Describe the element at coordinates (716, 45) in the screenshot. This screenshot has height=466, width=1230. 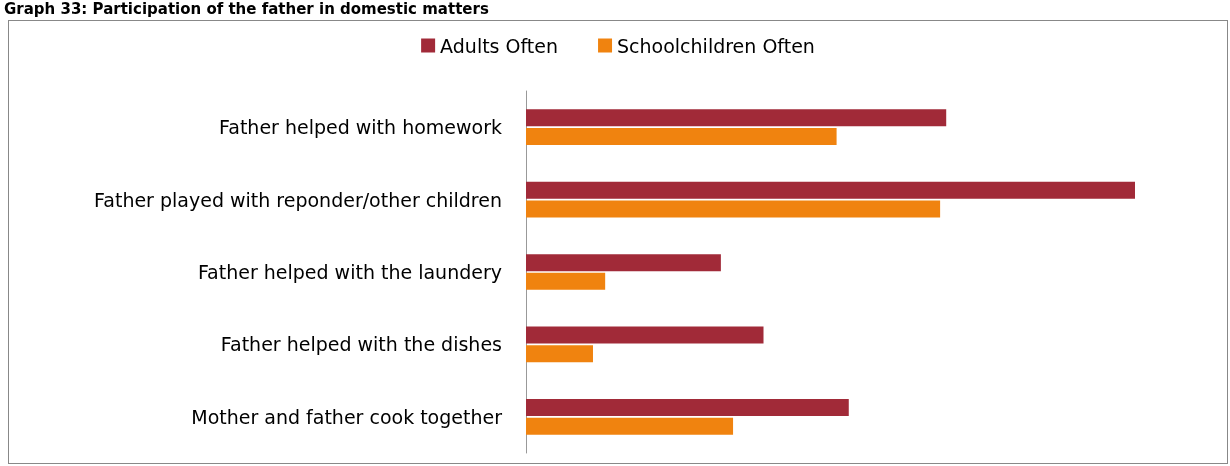
I see `legend-label: Schoolchildren Often` at that location.